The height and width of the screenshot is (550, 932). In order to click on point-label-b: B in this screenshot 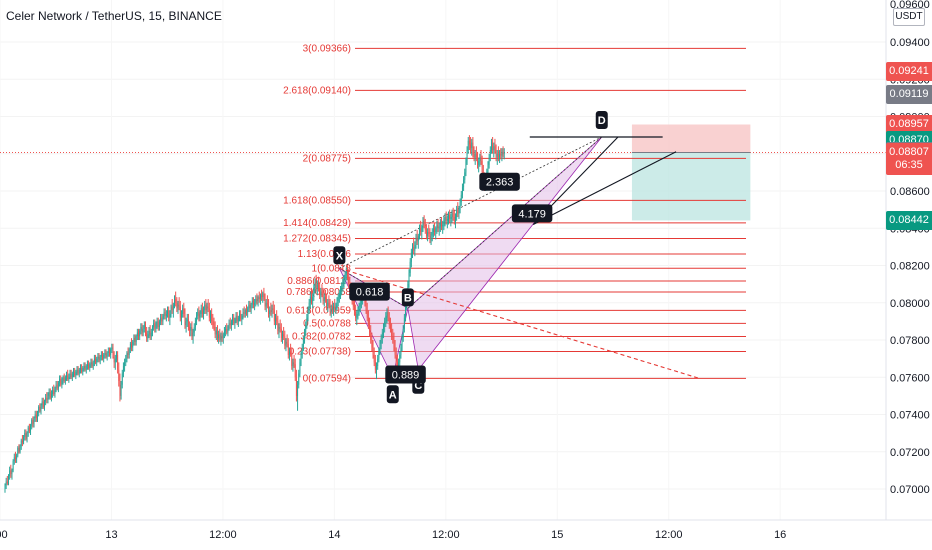, I will do `click(407, 297)`.